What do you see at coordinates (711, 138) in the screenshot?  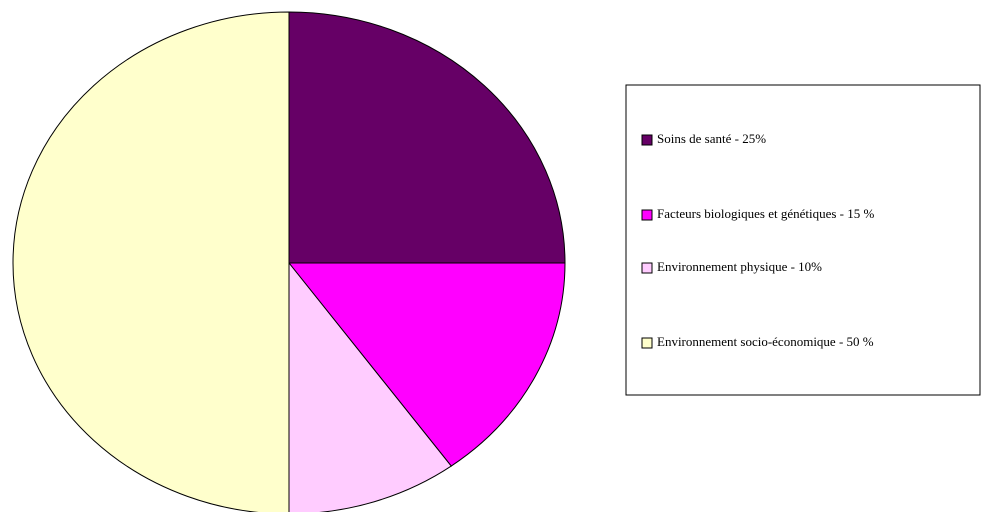 I see `legend-label: Soins de santé - 25%` at bounding box center [711, 138].